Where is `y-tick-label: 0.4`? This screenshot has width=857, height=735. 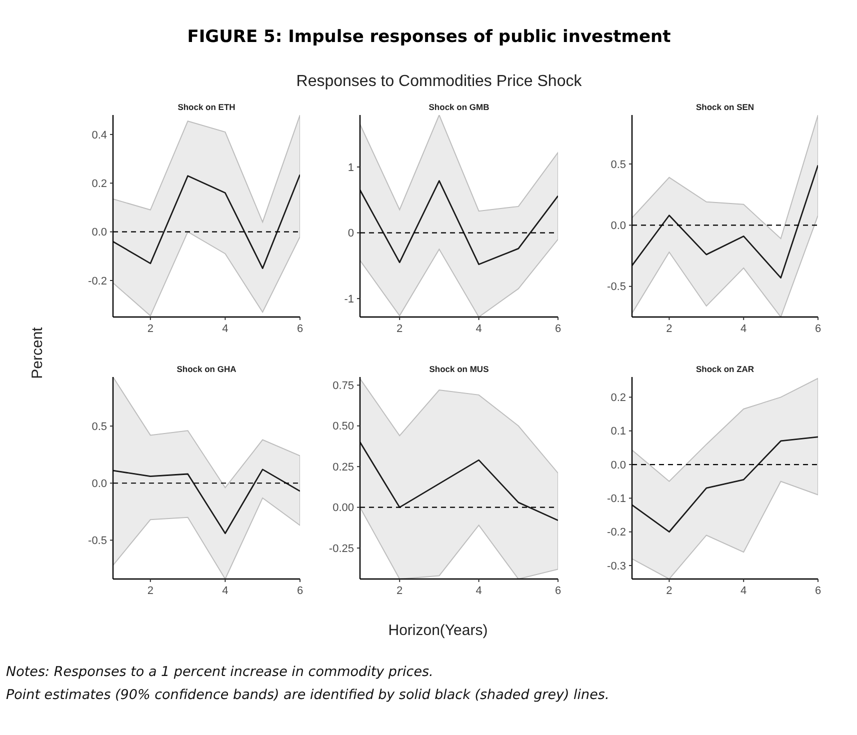 y-tick-label: 0.4 is located at coordinates (99, 135).